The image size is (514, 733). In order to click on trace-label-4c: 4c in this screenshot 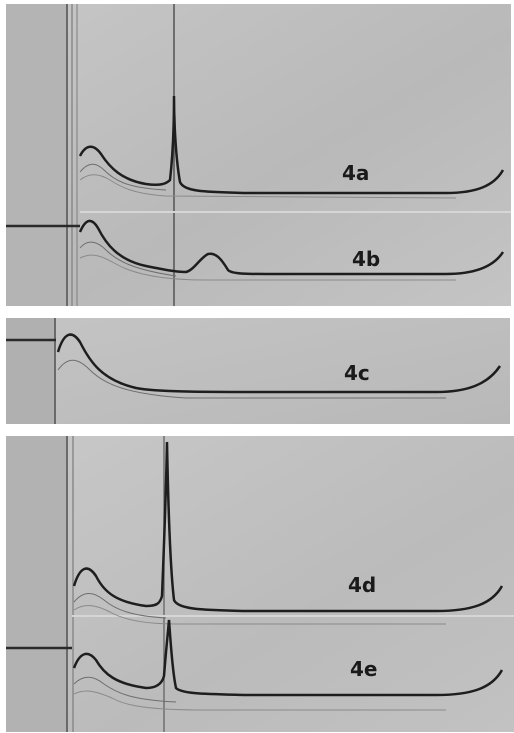, I will do `click(357, 373)`.